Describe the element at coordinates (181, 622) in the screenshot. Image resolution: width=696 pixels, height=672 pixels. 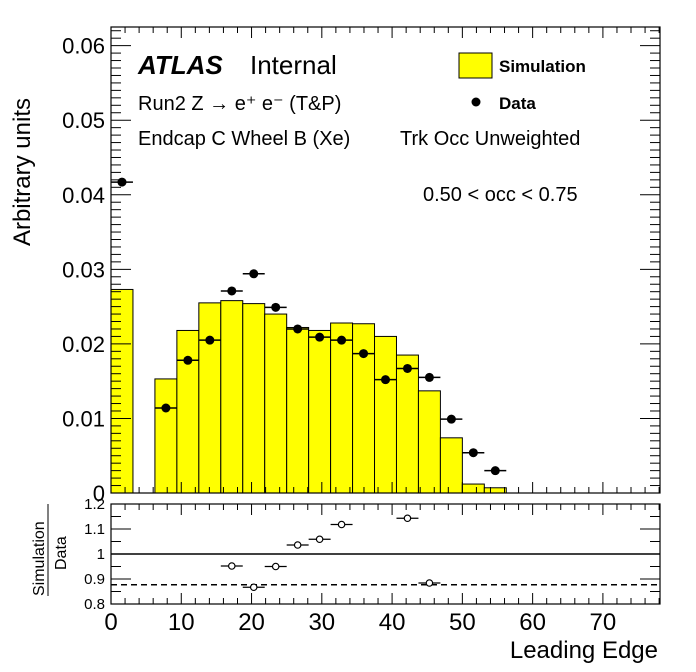
I see `x-tick-label: 10` at that location.